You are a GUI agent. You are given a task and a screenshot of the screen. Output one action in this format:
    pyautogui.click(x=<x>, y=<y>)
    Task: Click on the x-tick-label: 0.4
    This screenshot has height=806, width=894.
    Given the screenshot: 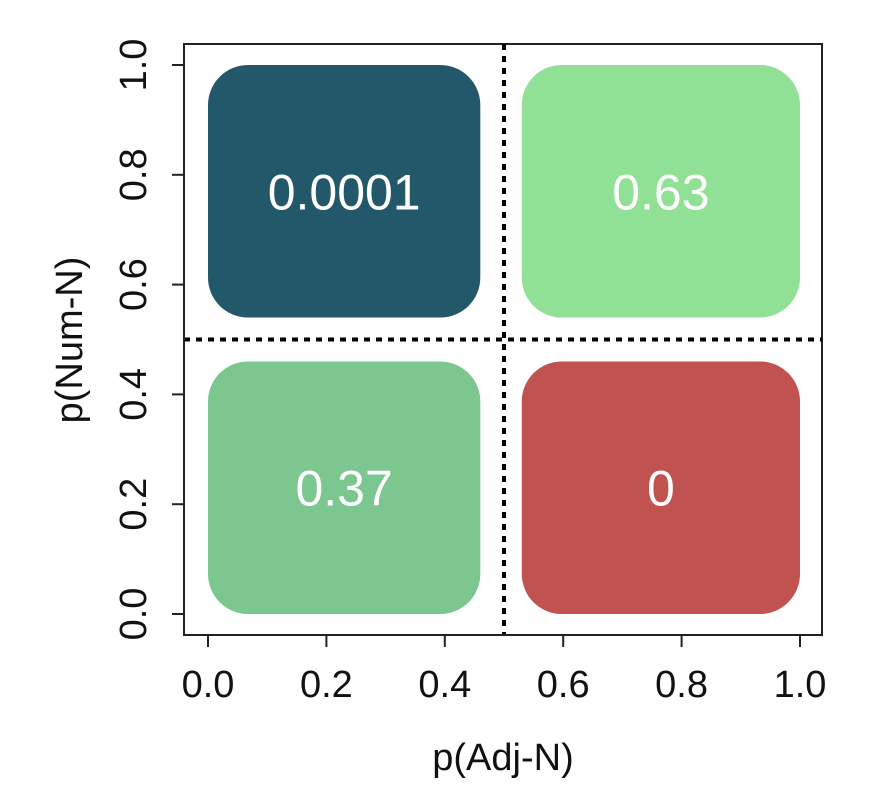 What is the action you would take?
    pyautogui.click(x=444, y=685)
    